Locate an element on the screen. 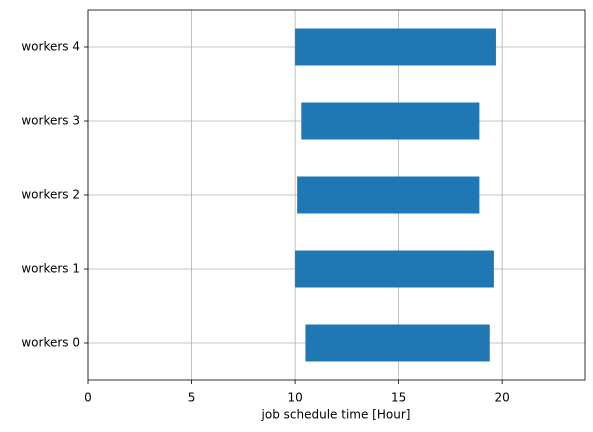  y-tick-label: workers 4 is located at coordinates (50, 47).